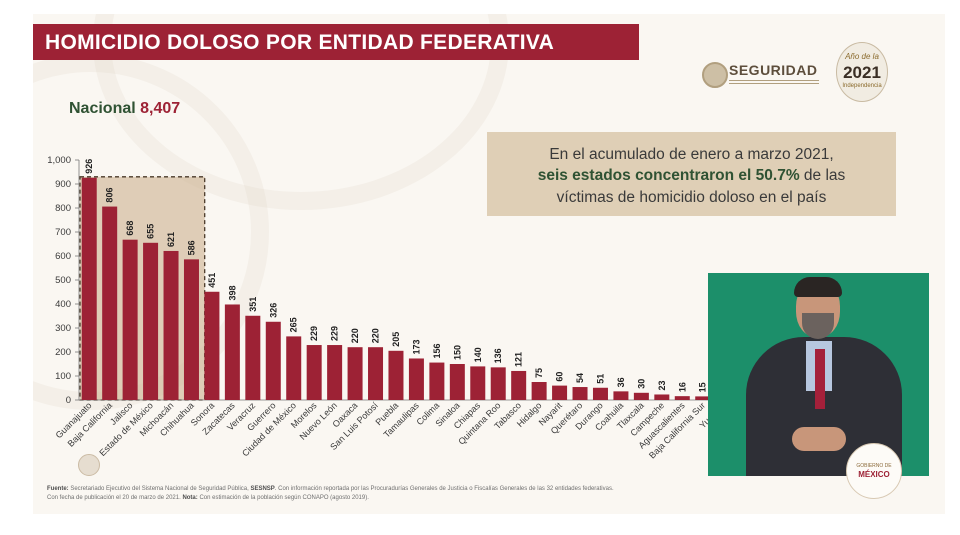 The width and height of the screenshot is (960, 535). I want to click on gobierno-logo-bottom: MÉXICO, so click(874, 474).